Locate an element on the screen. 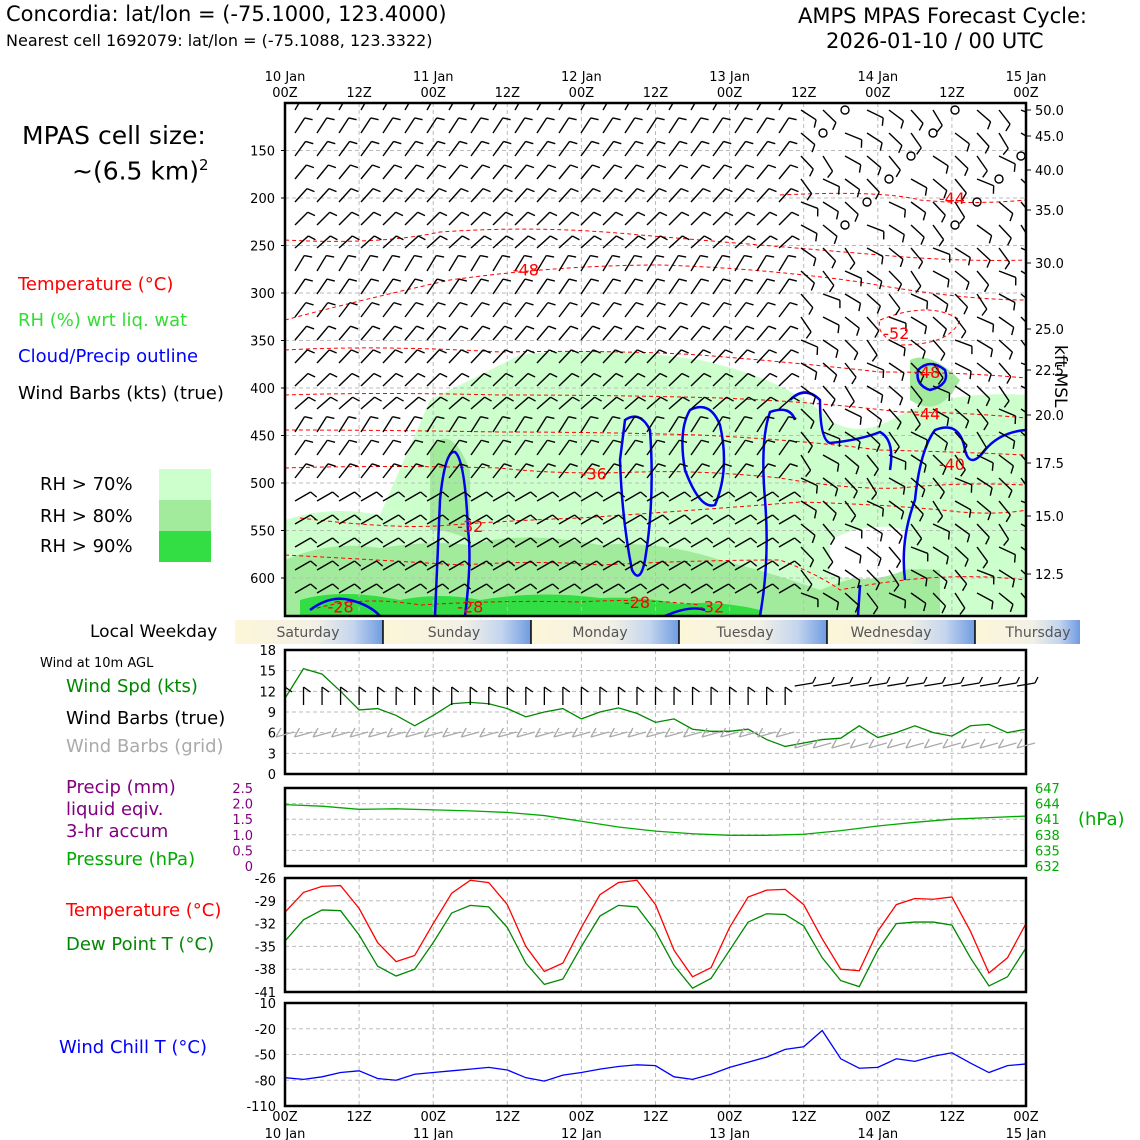 The width and height of the screenshot is (1140, 1140). temperature-contour-label: -28 is located at coordinates (637, 602).